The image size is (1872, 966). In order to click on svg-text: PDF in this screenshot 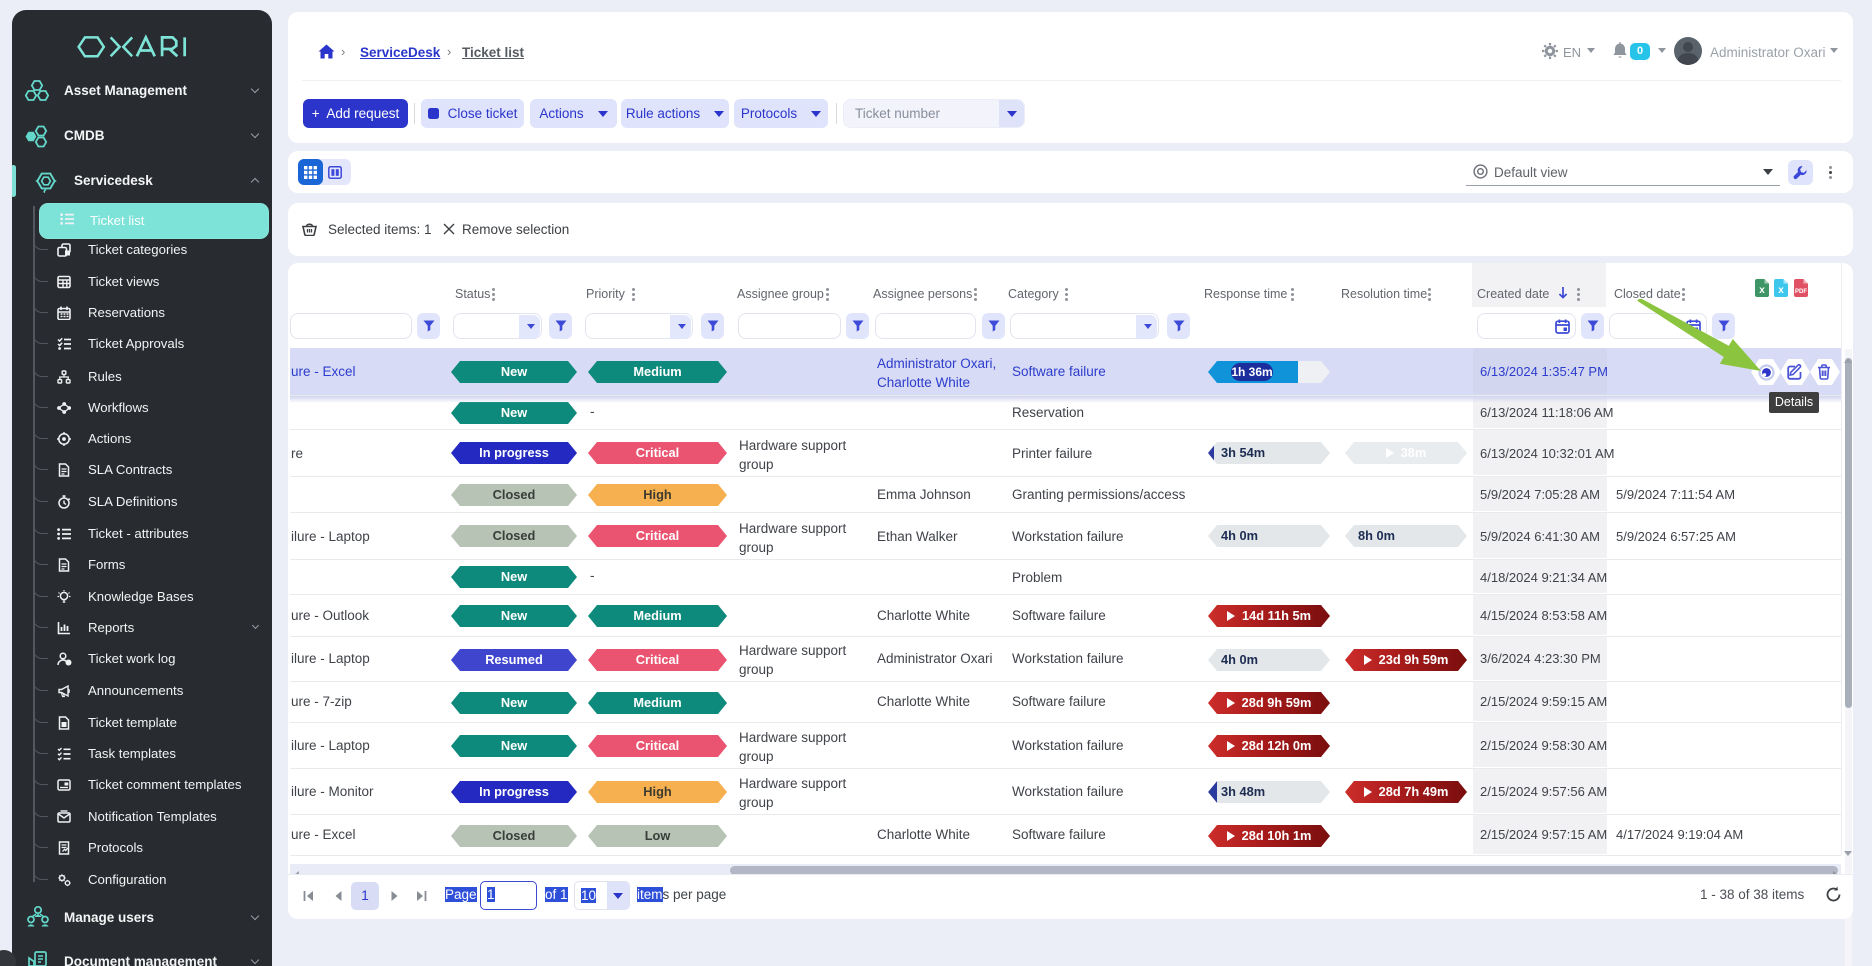, I will do `click(1801, 292)`.